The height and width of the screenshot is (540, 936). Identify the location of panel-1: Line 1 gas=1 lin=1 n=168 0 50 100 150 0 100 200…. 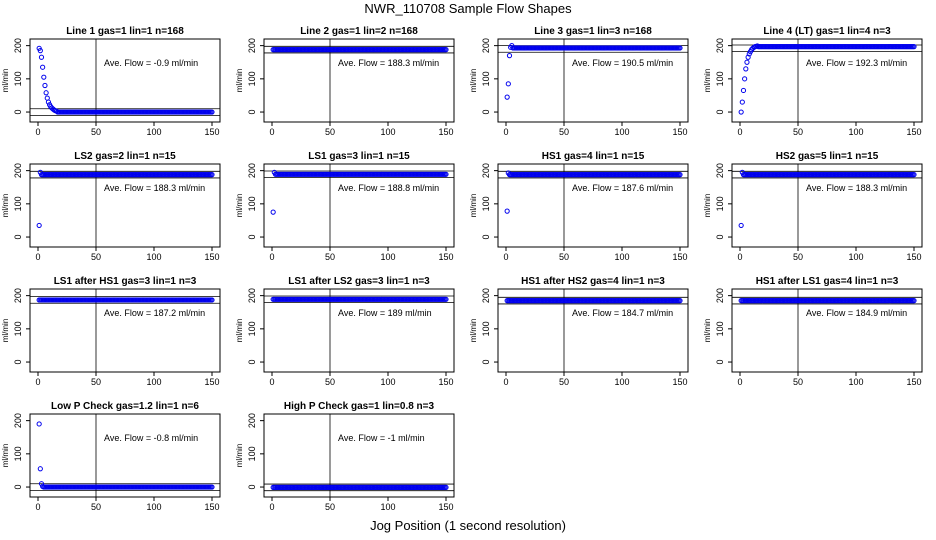
(111, 81).